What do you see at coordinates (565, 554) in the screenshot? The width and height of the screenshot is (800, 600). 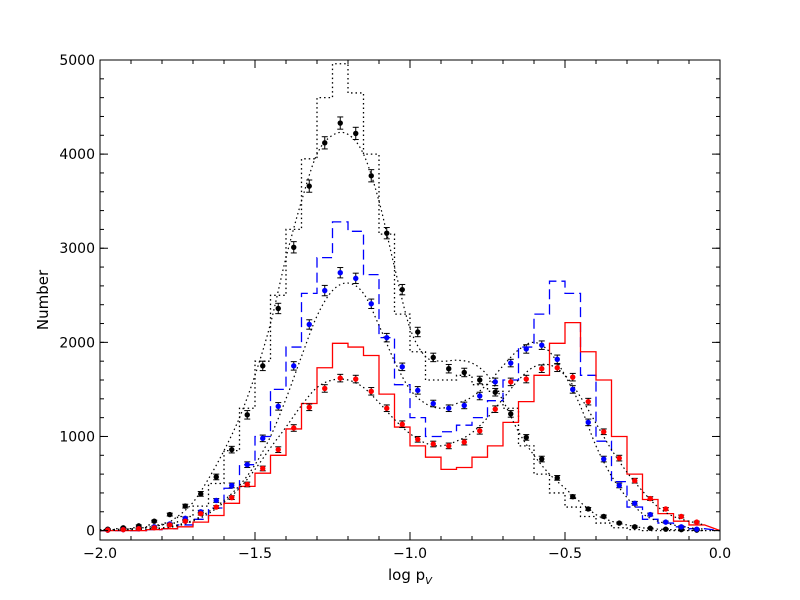 I see `x-tick-label: −0.5` at bounding box center [565, 554].